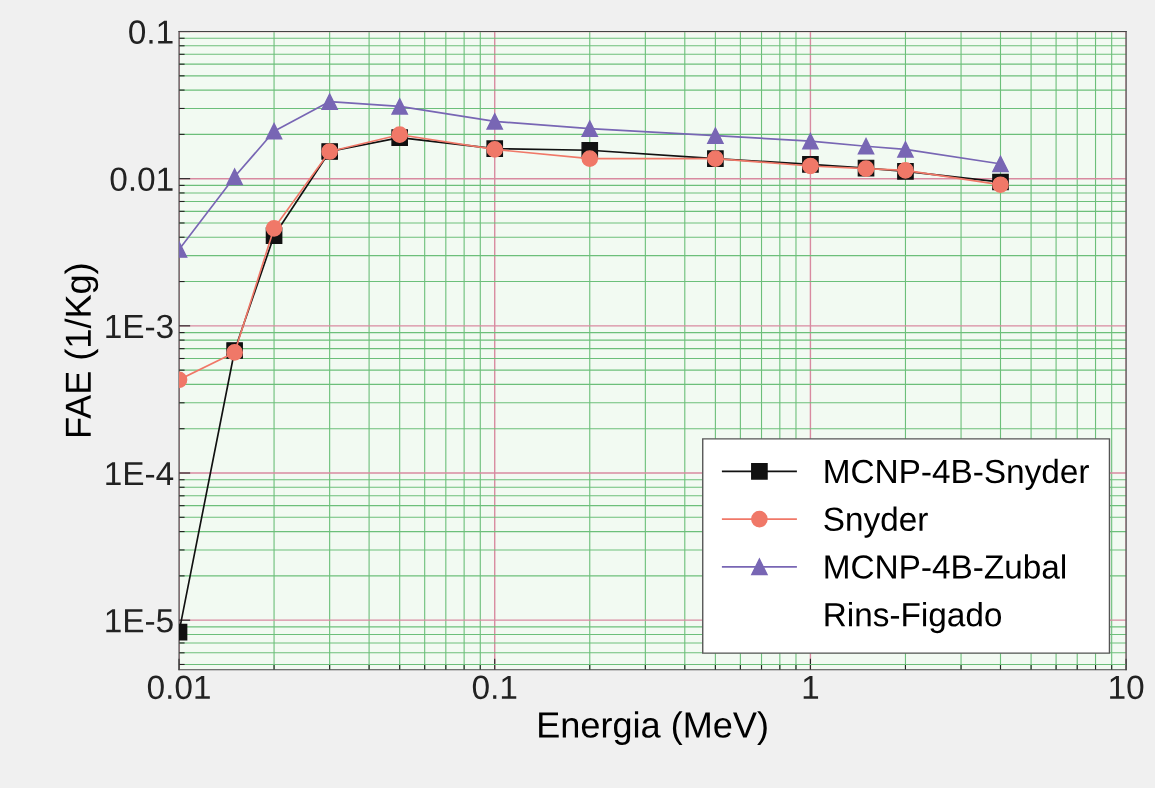  I want to click on x-tick-label: 10, so click(1127, 687).